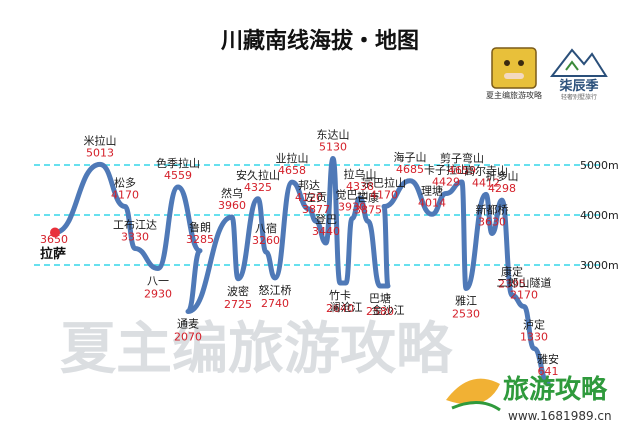 This screenshot has width=640, height=433. I want to click on cow-badge-icon, so click(514, 68).